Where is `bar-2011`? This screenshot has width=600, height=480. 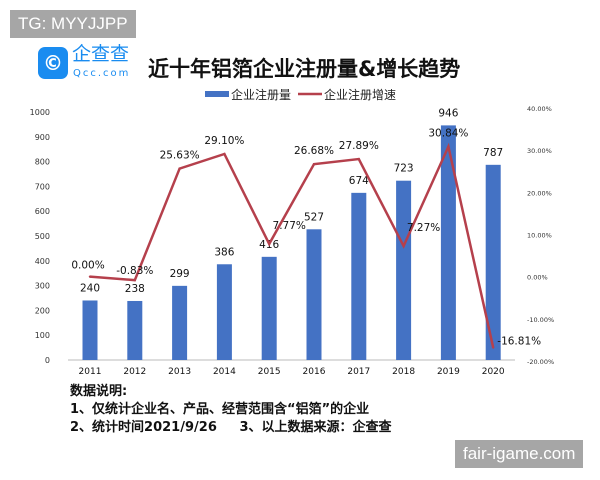
bar-2011 is located at coordinates (90, 330).